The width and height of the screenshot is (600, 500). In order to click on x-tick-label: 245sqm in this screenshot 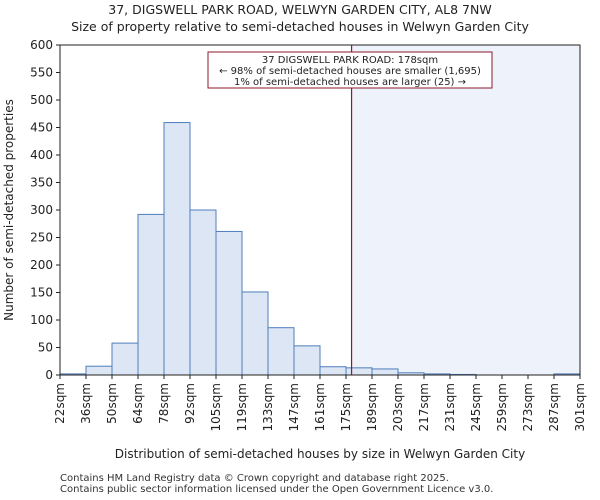, I will do `click(476, 407)`.